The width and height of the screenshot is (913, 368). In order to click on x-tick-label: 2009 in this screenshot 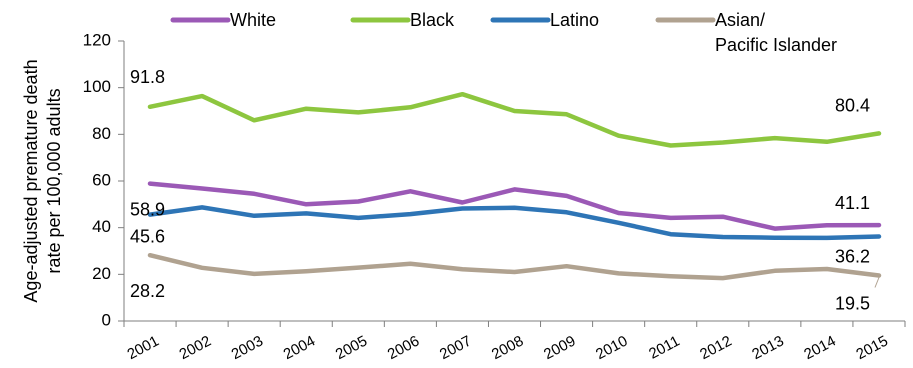, I will do `click(559, 348)`.